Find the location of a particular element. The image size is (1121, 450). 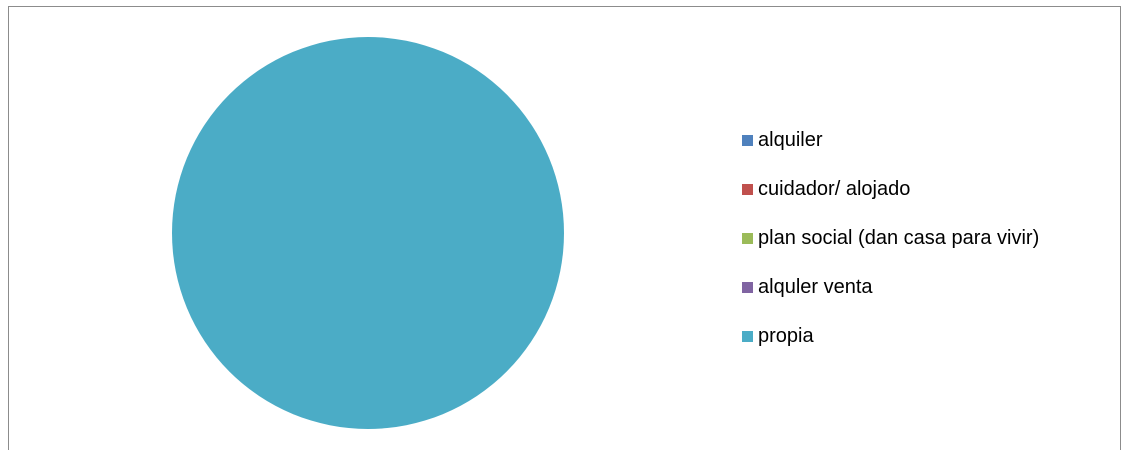

legend-label: propia is located at coordinates (786, 336).